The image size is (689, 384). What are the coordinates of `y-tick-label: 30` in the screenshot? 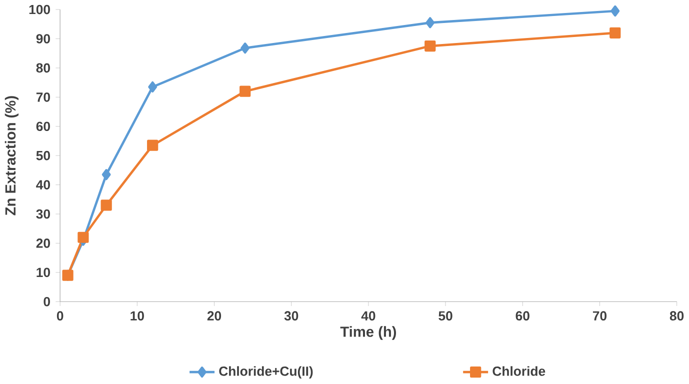 It's located at (43, 214).